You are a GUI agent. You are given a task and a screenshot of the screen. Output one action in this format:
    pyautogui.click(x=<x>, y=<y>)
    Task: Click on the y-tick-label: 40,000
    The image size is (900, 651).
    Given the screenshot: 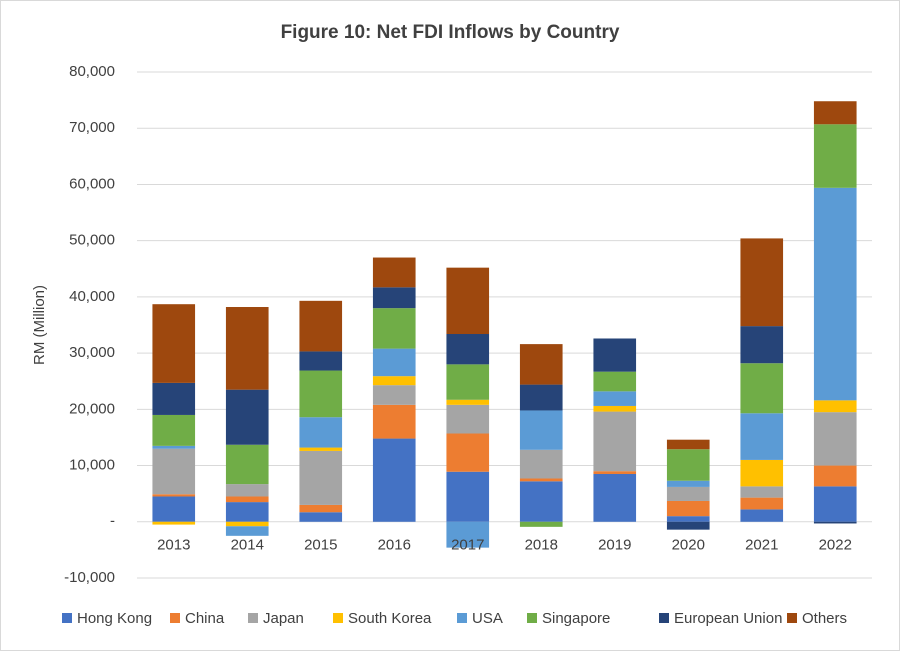 What is the action you would take?
    pyautogui.click(x=92, y=296)
    